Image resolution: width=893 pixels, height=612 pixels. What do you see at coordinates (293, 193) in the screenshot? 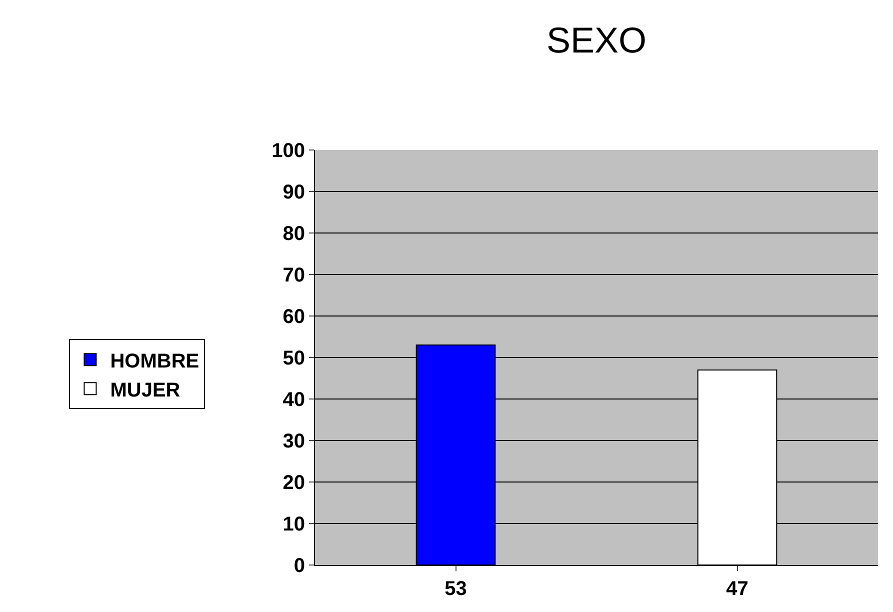
I see `y-tick-label: 90` at bounding box center [293, 193].